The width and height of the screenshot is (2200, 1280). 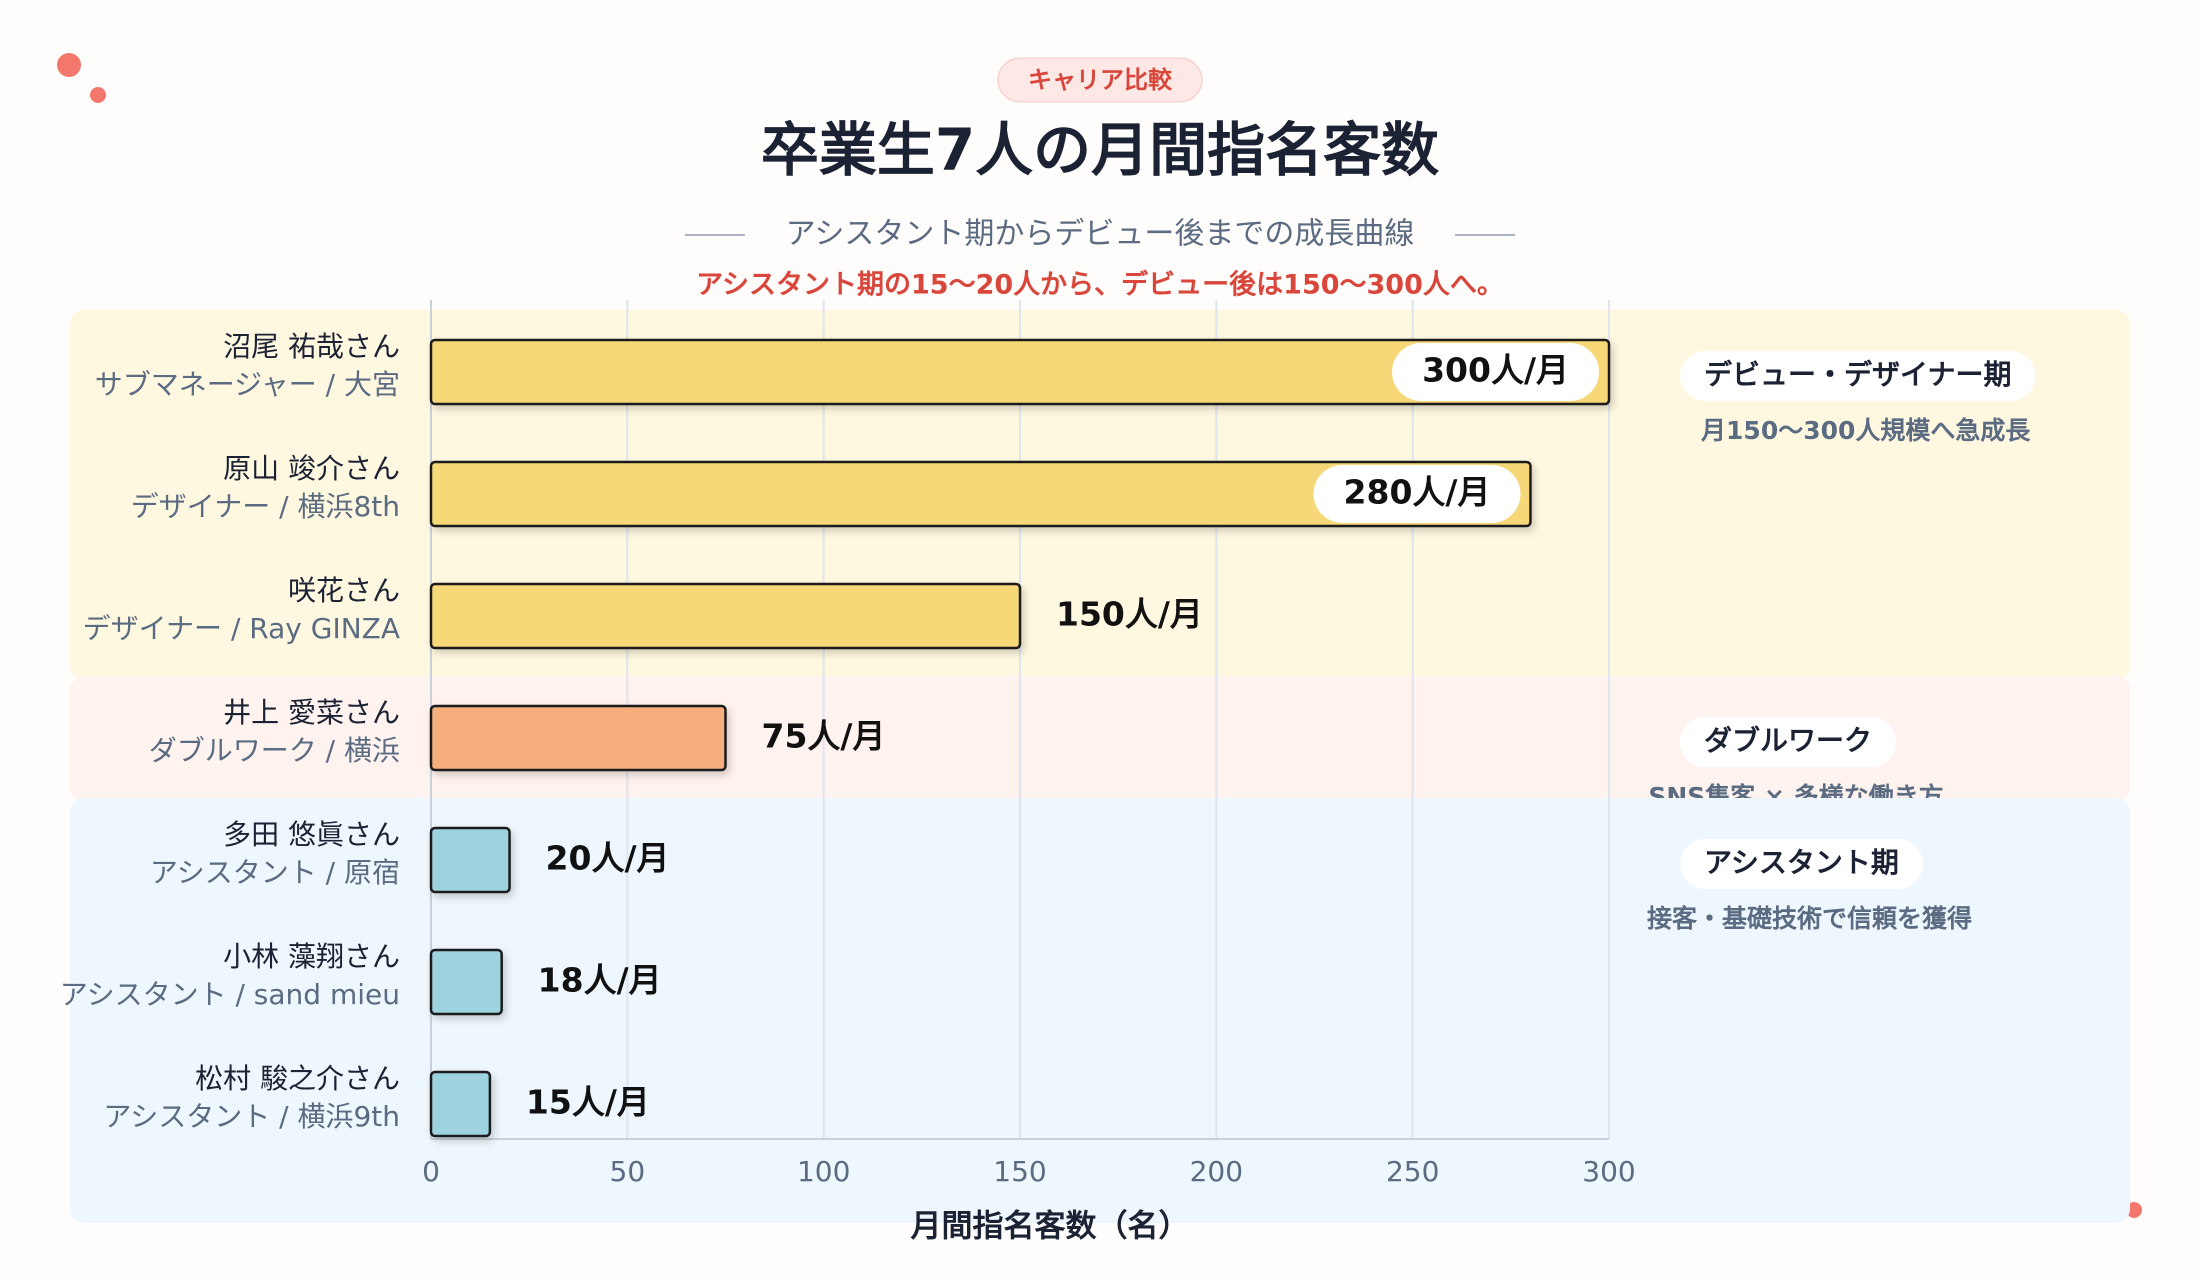 What do you see at coordinates (311, 712) in the screenshot?
I see `category-name: 井上 愛菜さん` at bounding box center [311, 712].